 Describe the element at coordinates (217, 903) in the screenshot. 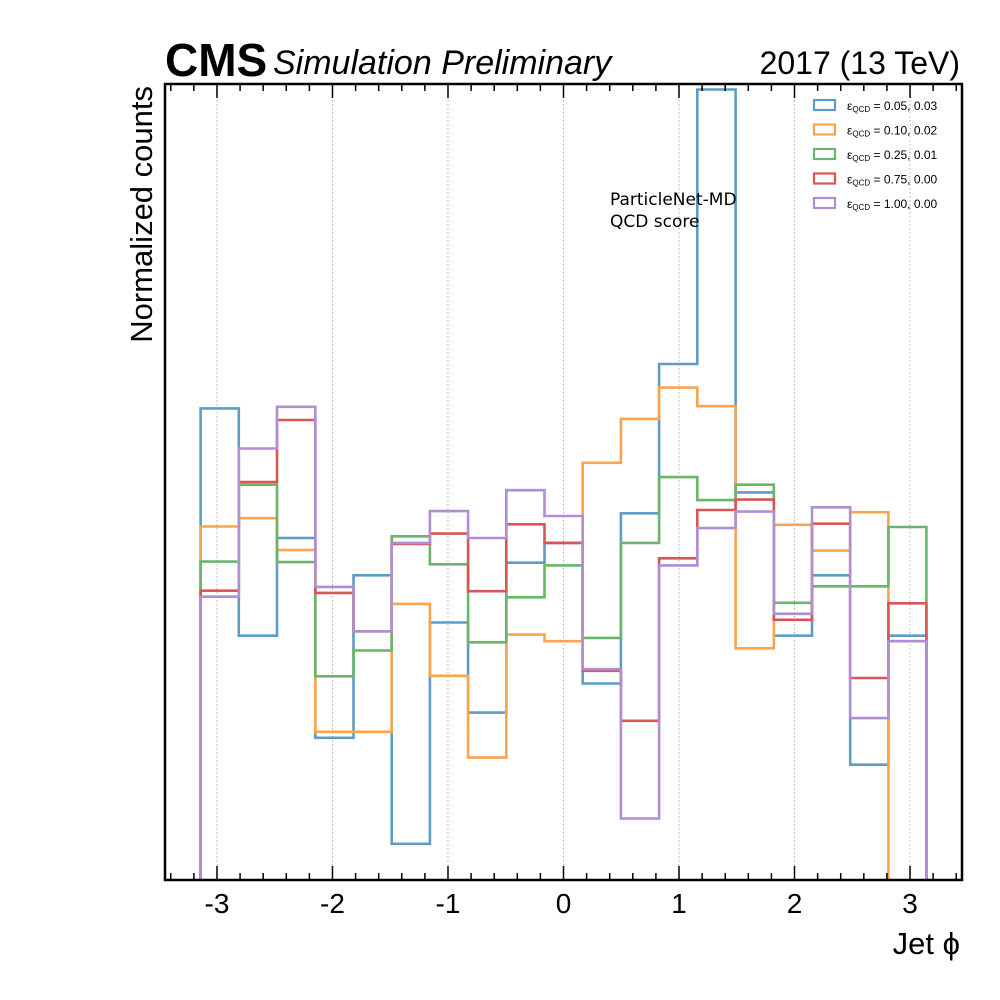

I see `x-tick-label: -3` at that location.